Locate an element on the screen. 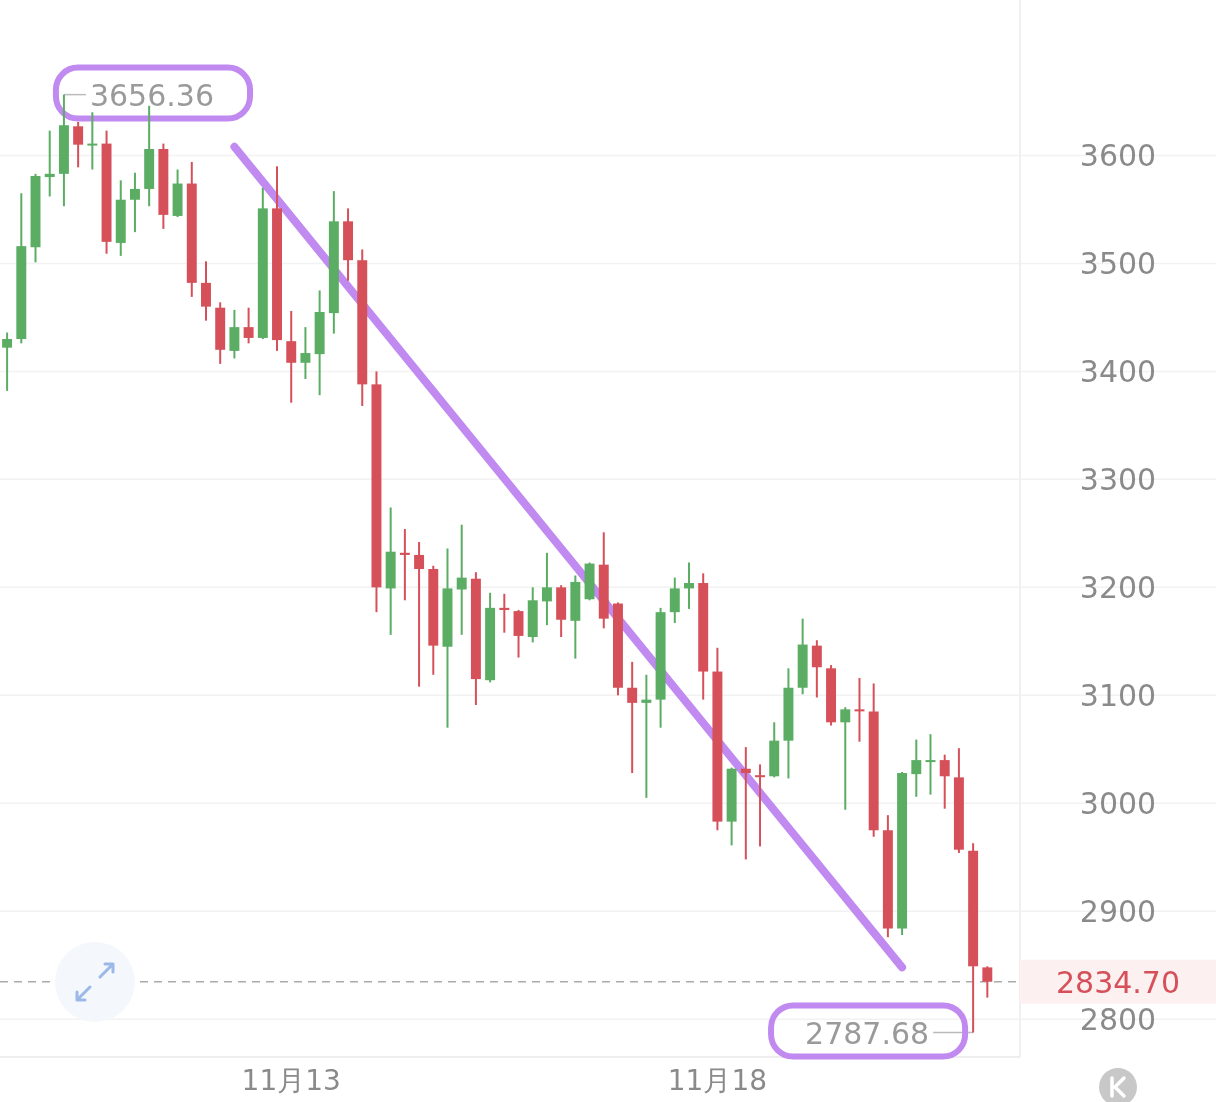 The image size is (1216, 1102). x-tick-label: 11月18 is located at coordinates (717, 1080).